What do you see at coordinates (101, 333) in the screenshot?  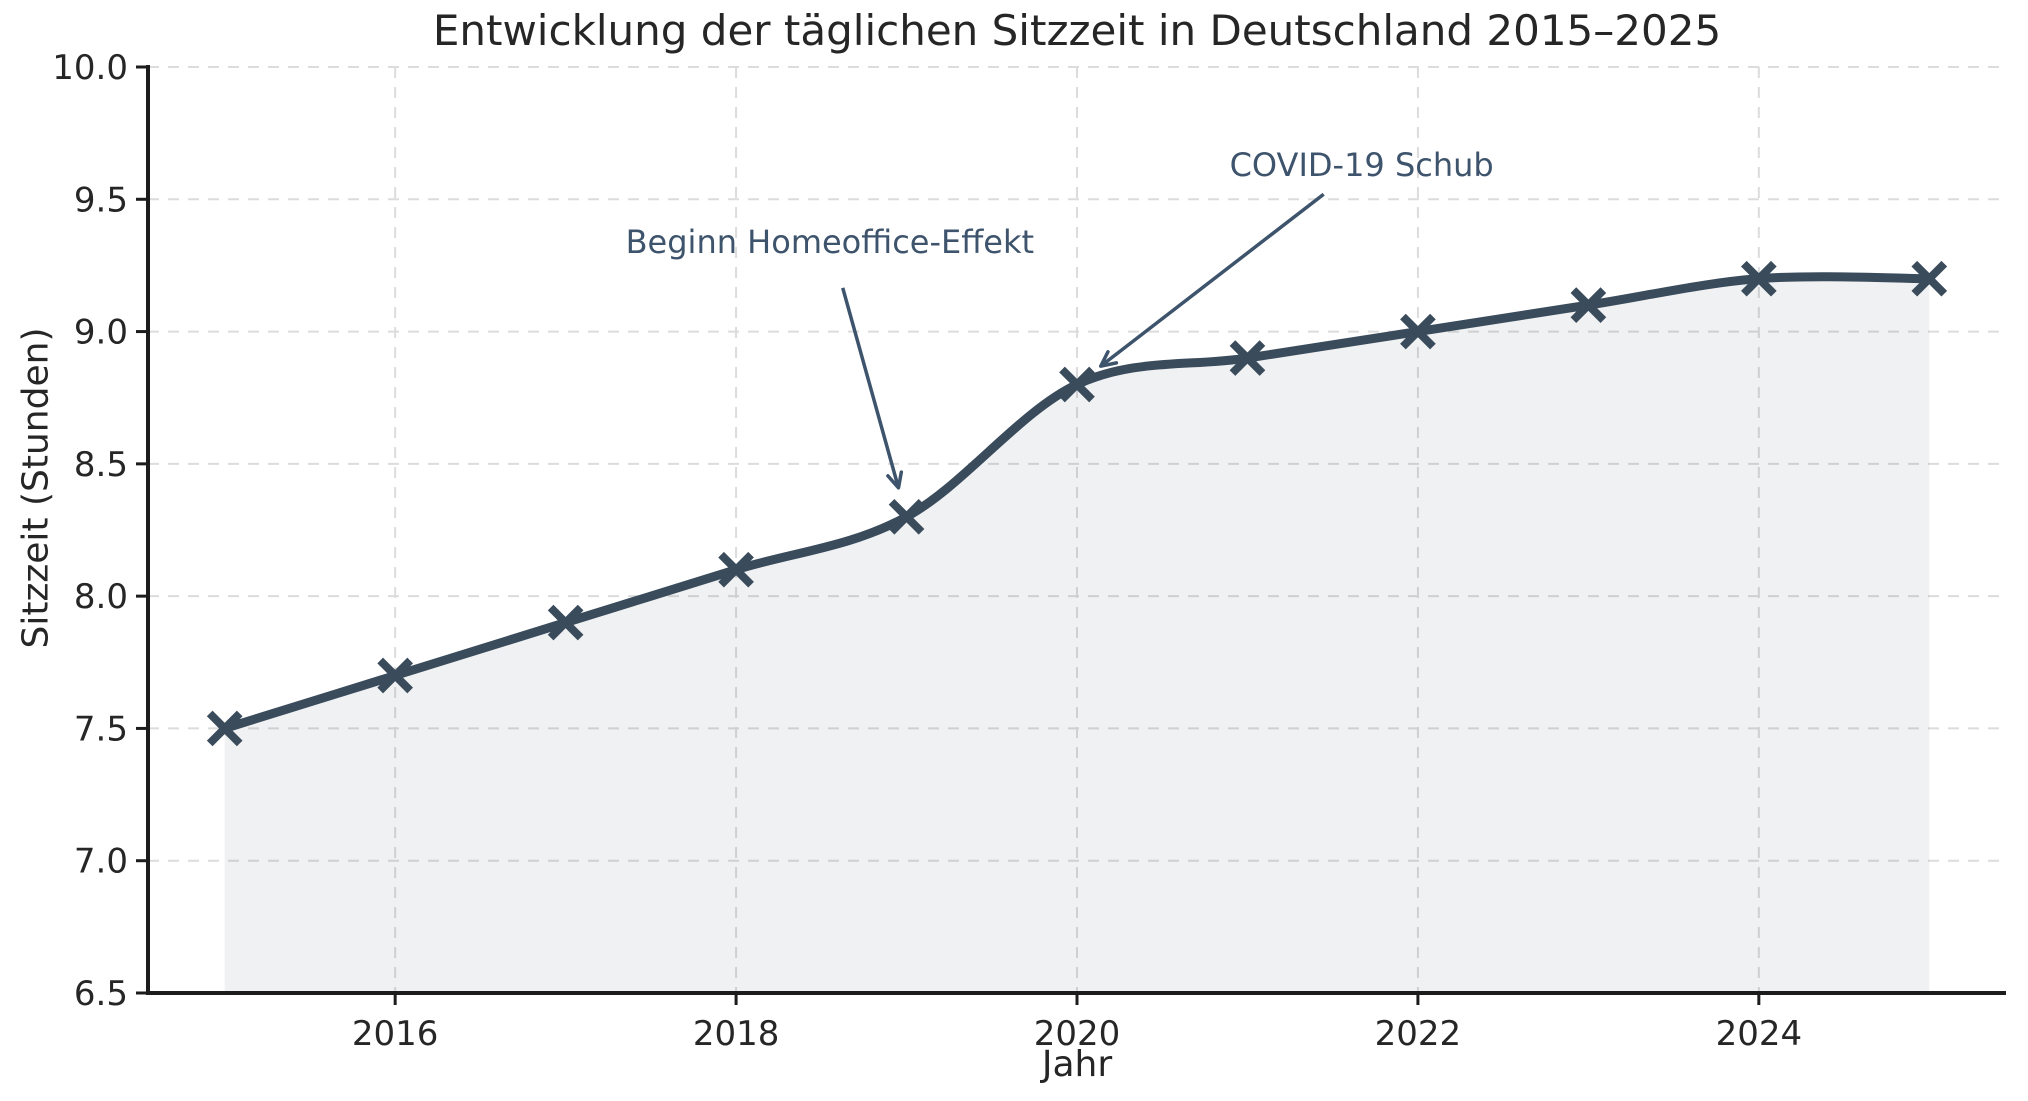 I see `y-tick-label: 9.0` at bounding box center [101, 333].